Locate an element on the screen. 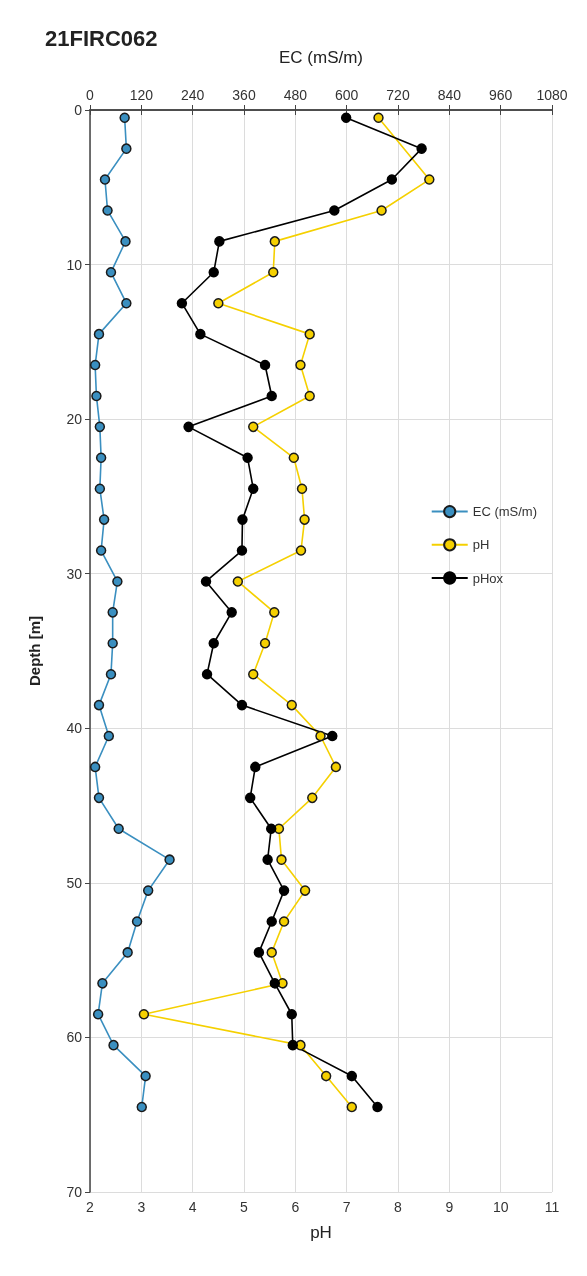 This screenshot has height=1276, width=587. x-tick-label: 8 is located at coordinates (398, 1207).